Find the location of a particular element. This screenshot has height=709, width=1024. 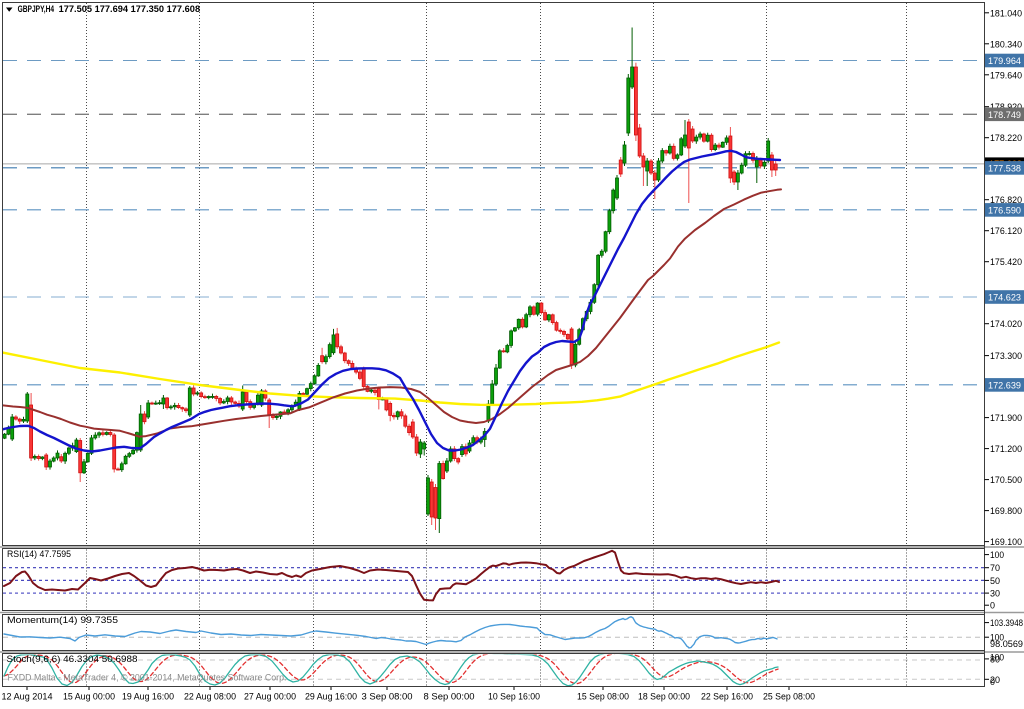

svg-text: 172.639 is located at coordinates (1004, 385).